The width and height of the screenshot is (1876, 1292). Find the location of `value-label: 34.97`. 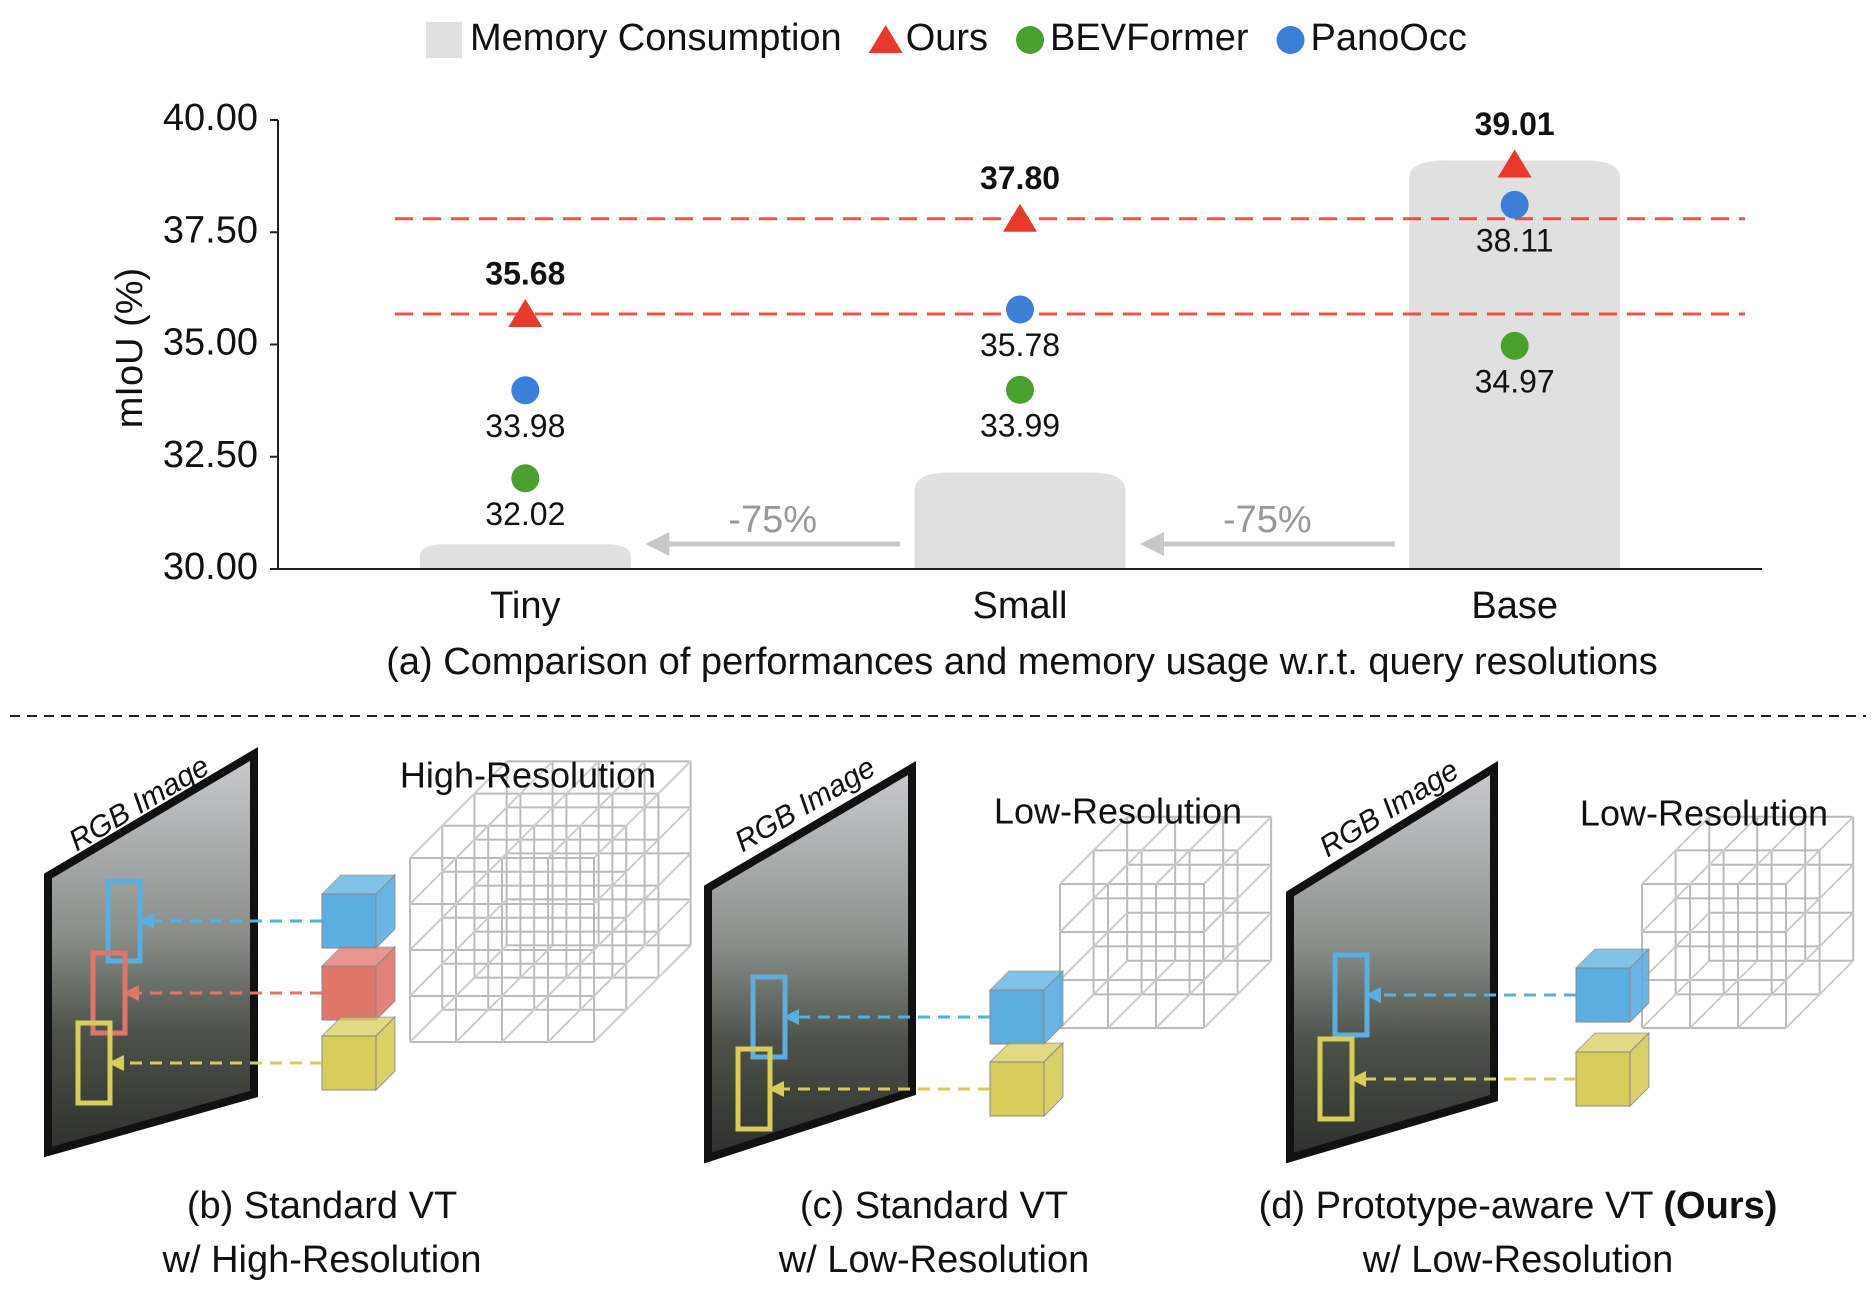

value-label: 34.97 is located at coordinates (1515, 381).